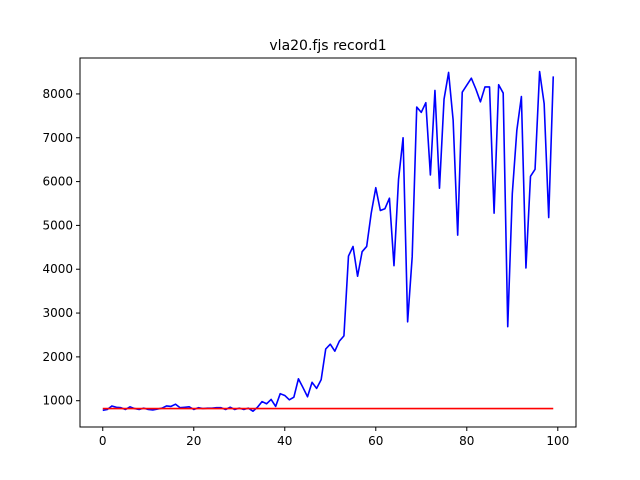  I want to click on y-tick-label: 2000, so click(57, 357).